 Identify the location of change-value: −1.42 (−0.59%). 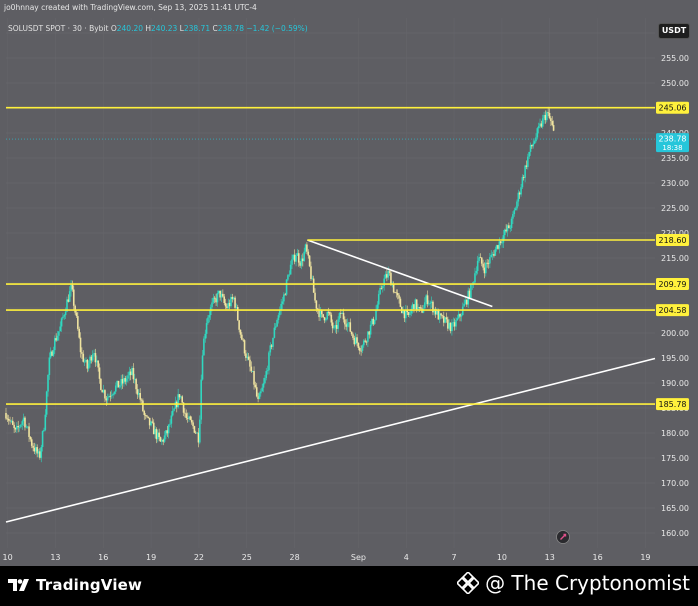
(277, 28).